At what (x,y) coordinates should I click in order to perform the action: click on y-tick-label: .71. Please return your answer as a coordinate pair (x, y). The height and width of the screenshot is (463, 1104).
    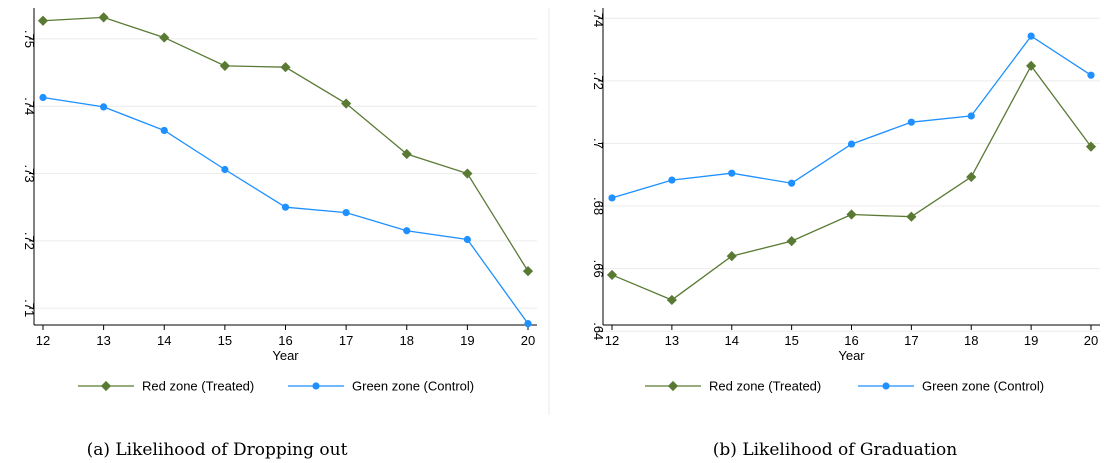
    Looking at the image, I should click on (29, 308).